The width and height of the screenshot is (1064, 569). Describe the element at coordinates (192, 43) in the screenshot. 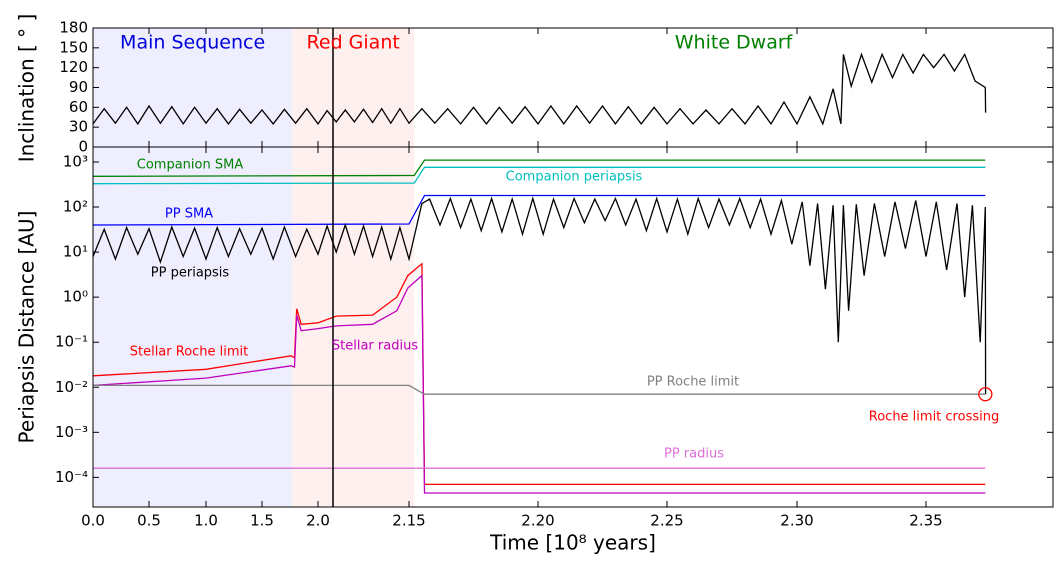

I see `phase-label: Main Sequence` at that location.